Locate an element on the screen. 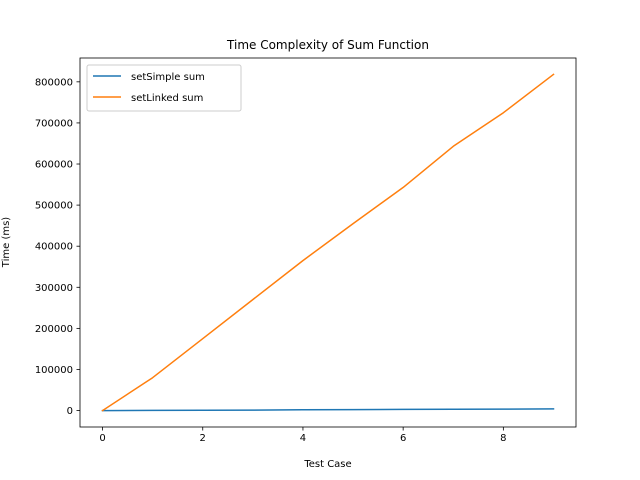 Image resolution: width=640 pixels, height=480 pixels. y-tick-label: 0 is located at coordinates (70, 411).